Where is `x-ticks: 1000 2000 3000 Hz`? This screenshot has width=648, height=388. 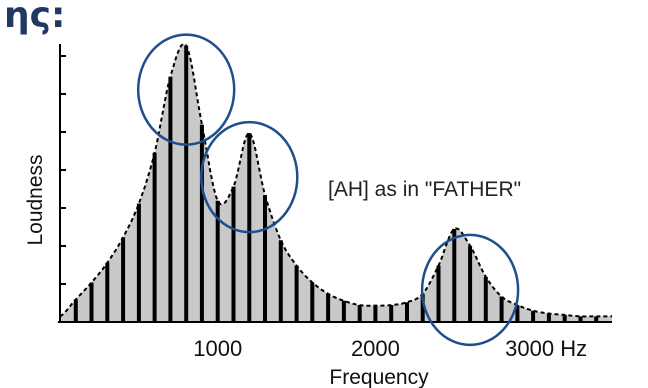 x-ticks: 1000 2000 3000 Hz is located at coordinates (390, 338).